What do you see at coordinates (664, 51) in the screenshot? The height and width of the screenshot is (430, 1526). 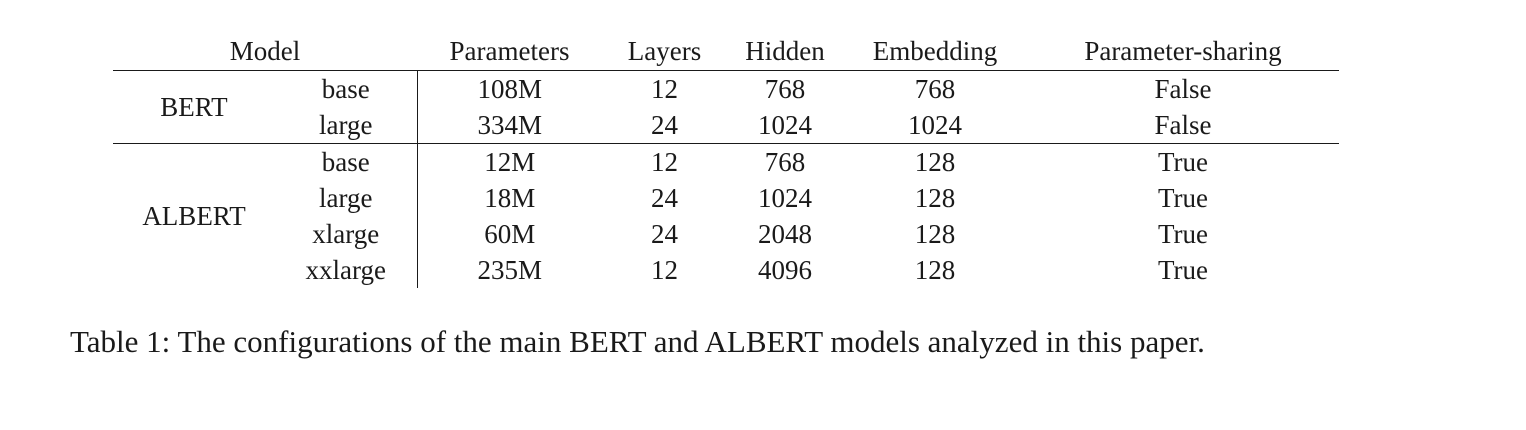 I see `header-layers: Layers` at bounding box center [664, 51].